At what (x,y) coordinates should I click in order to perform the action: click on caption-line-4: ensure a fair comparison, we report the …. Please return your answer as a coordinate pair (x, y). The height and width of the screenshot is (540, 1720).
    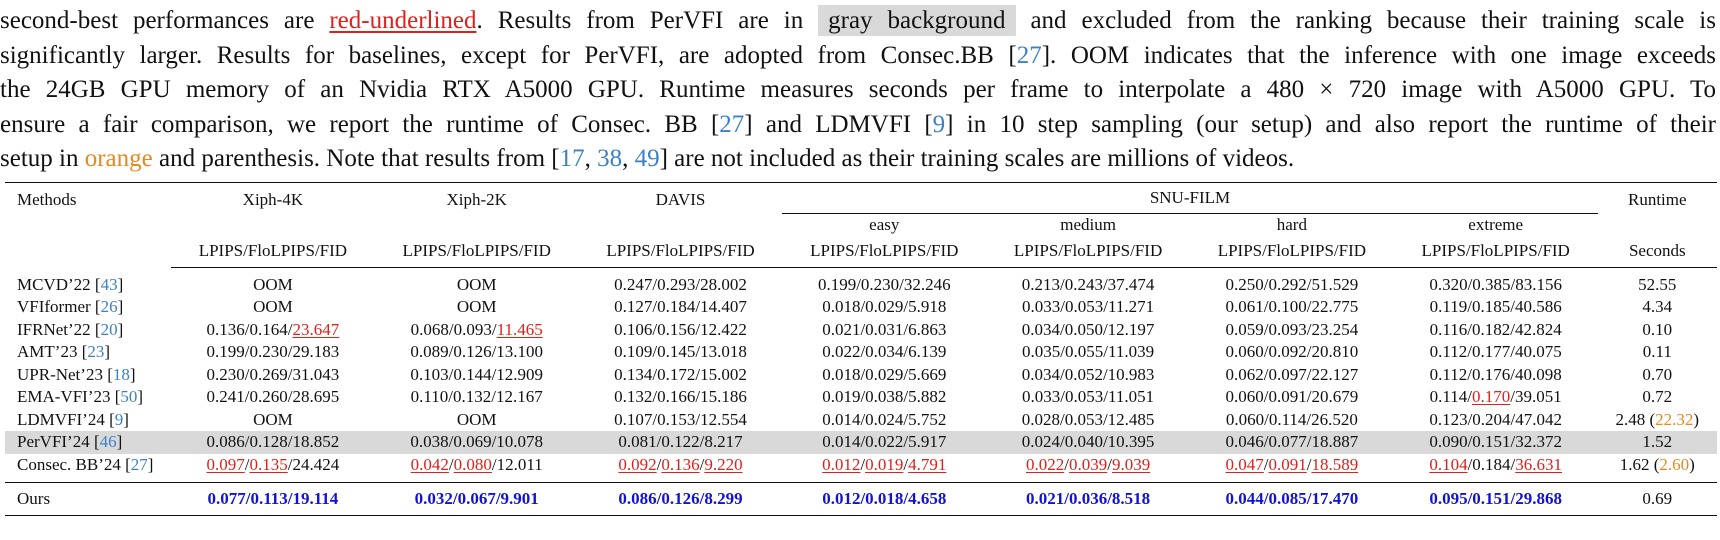
    Looking at the image, I should click on (858, 124).